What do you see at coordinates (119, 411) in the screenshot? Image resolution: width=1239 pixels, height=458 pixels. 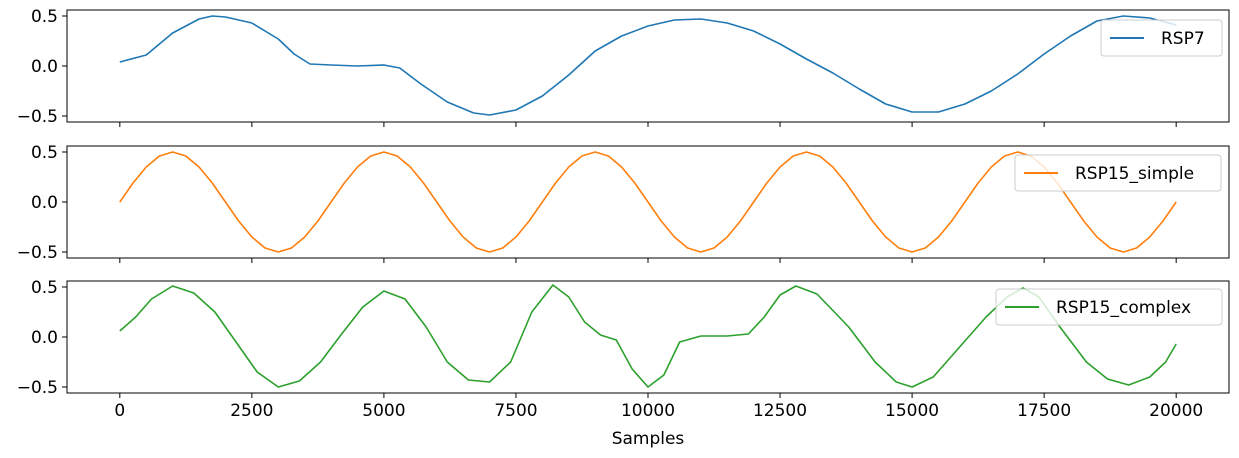 I see `x-tick-label-1: 0` at bounding box center [119, 411].